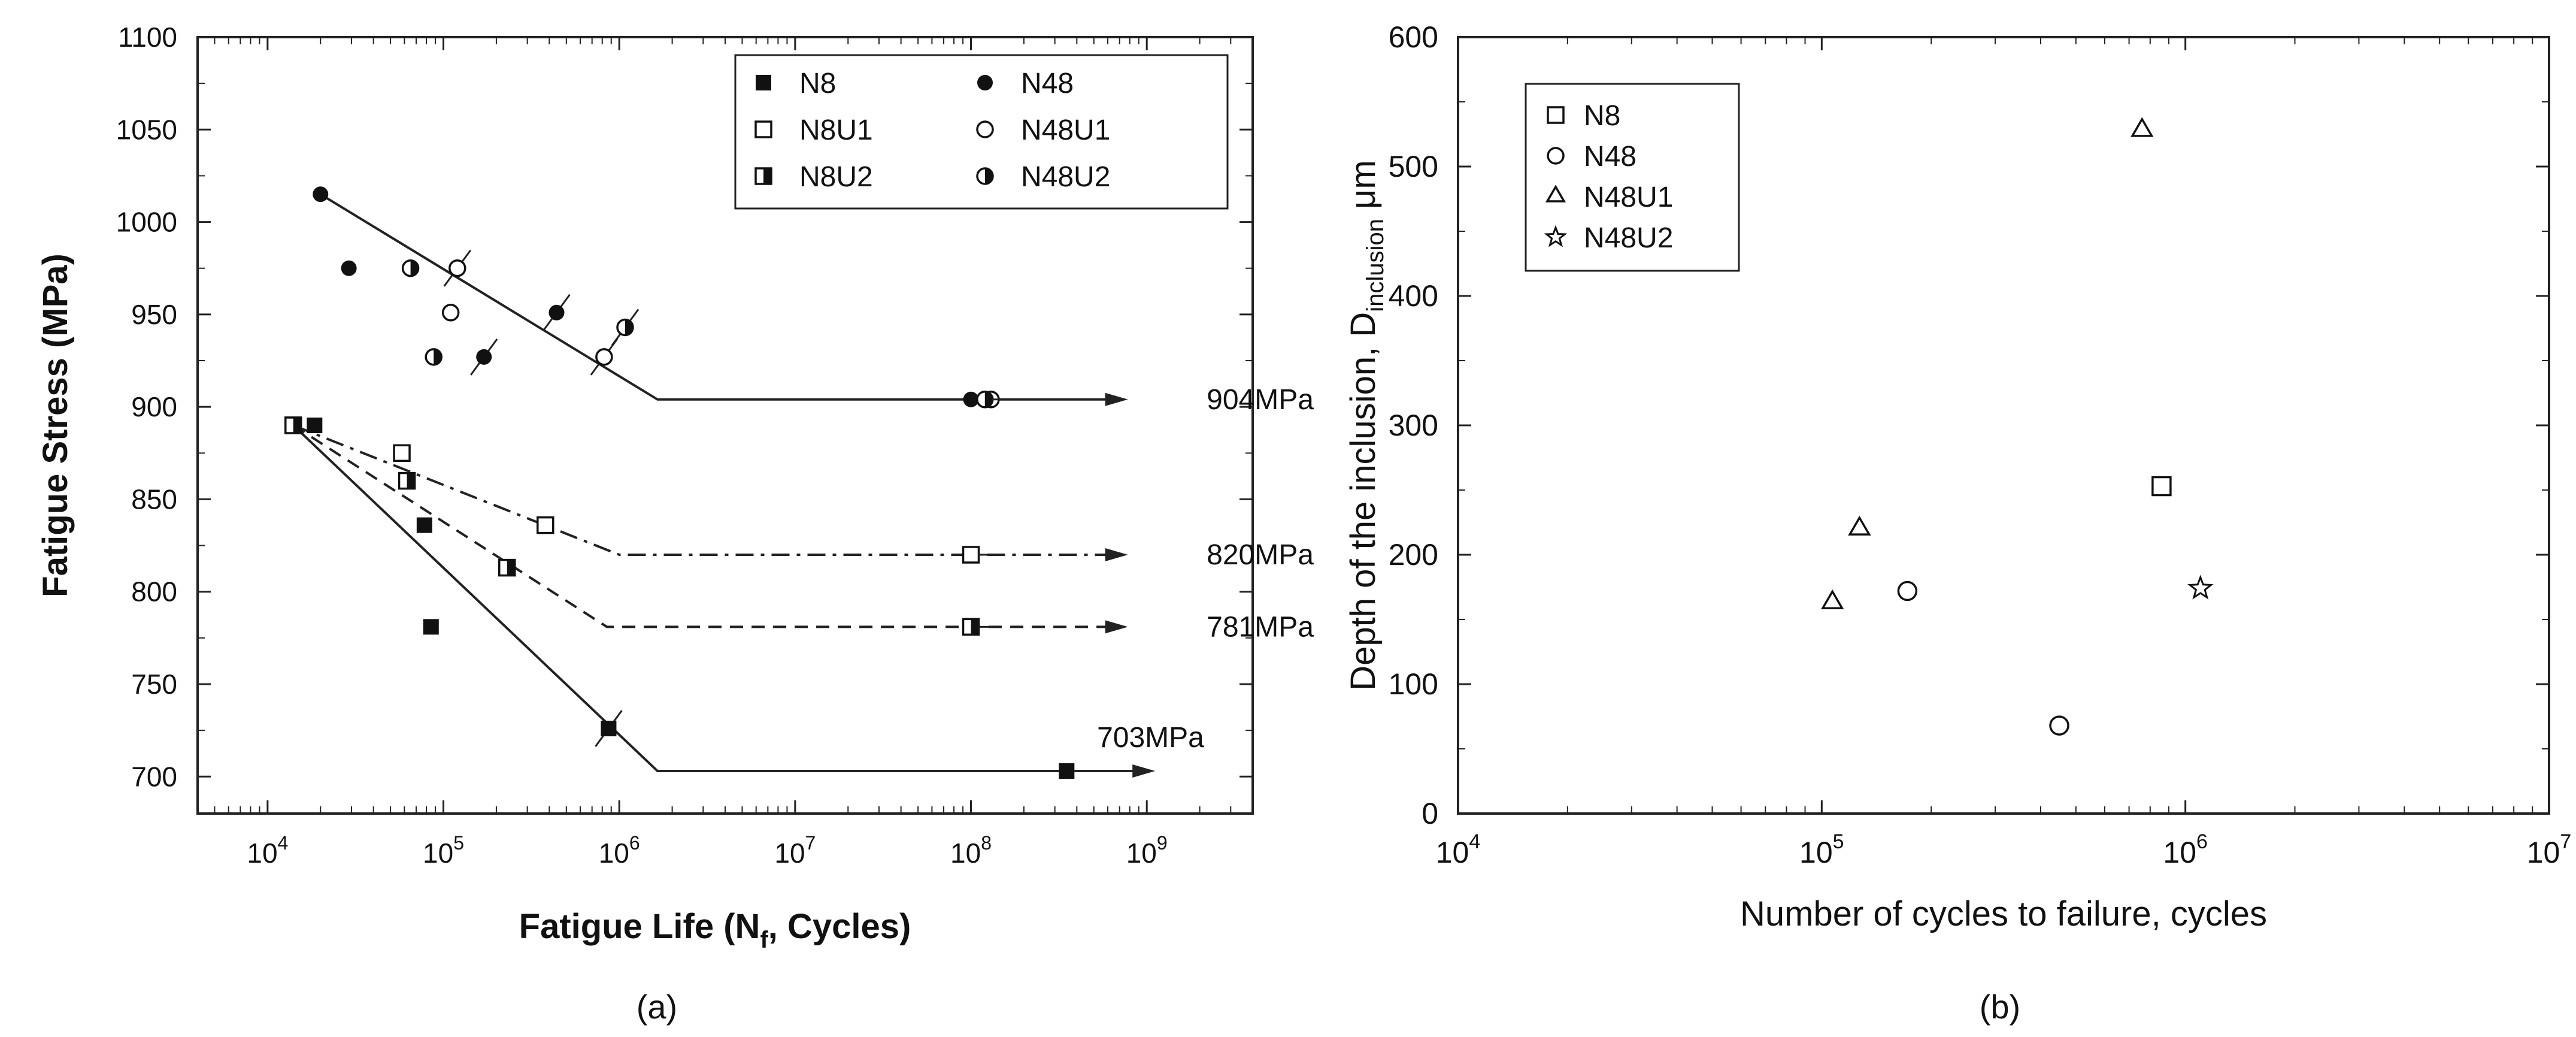 The height and width of the screenshot is (1037, 2576). Describe the element at coordinates (2000, 1007) in the screenshot. I see `panel-b-caption: (b)` at that location.